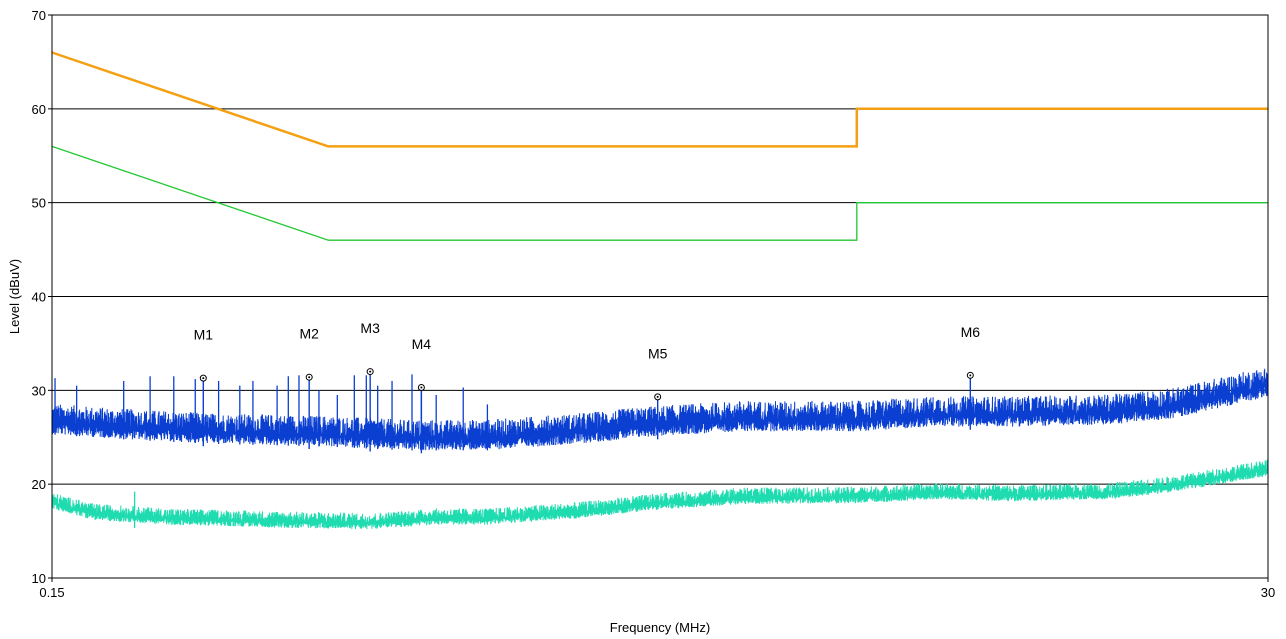 The image size is (1286, 639). What do you see at coordinates (51, 592) in the screenshot?
I see `x-tick-label-0: 0.15` at bounding box center [51, 592].